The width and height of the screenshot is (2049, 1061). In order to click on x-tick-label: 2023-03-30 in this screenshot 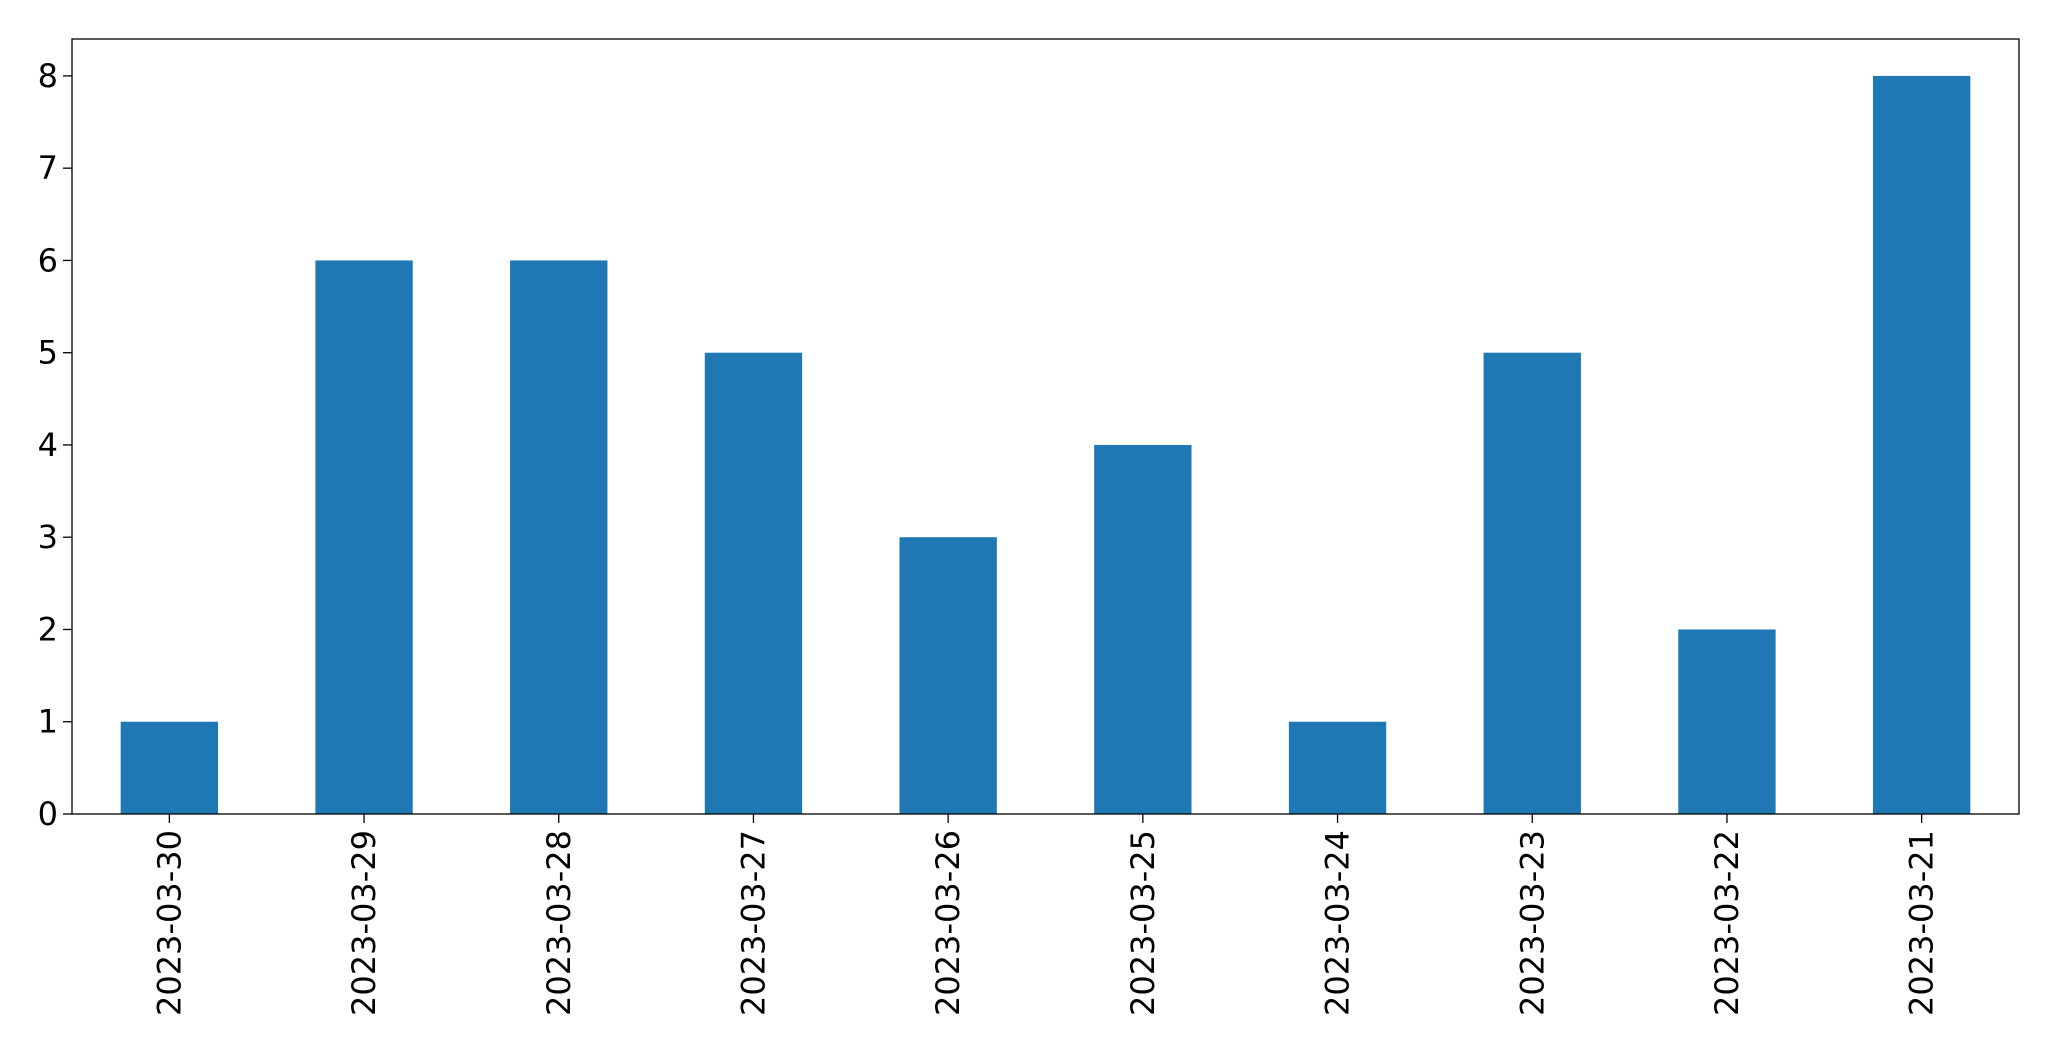, I will do `click(169, 923)`.